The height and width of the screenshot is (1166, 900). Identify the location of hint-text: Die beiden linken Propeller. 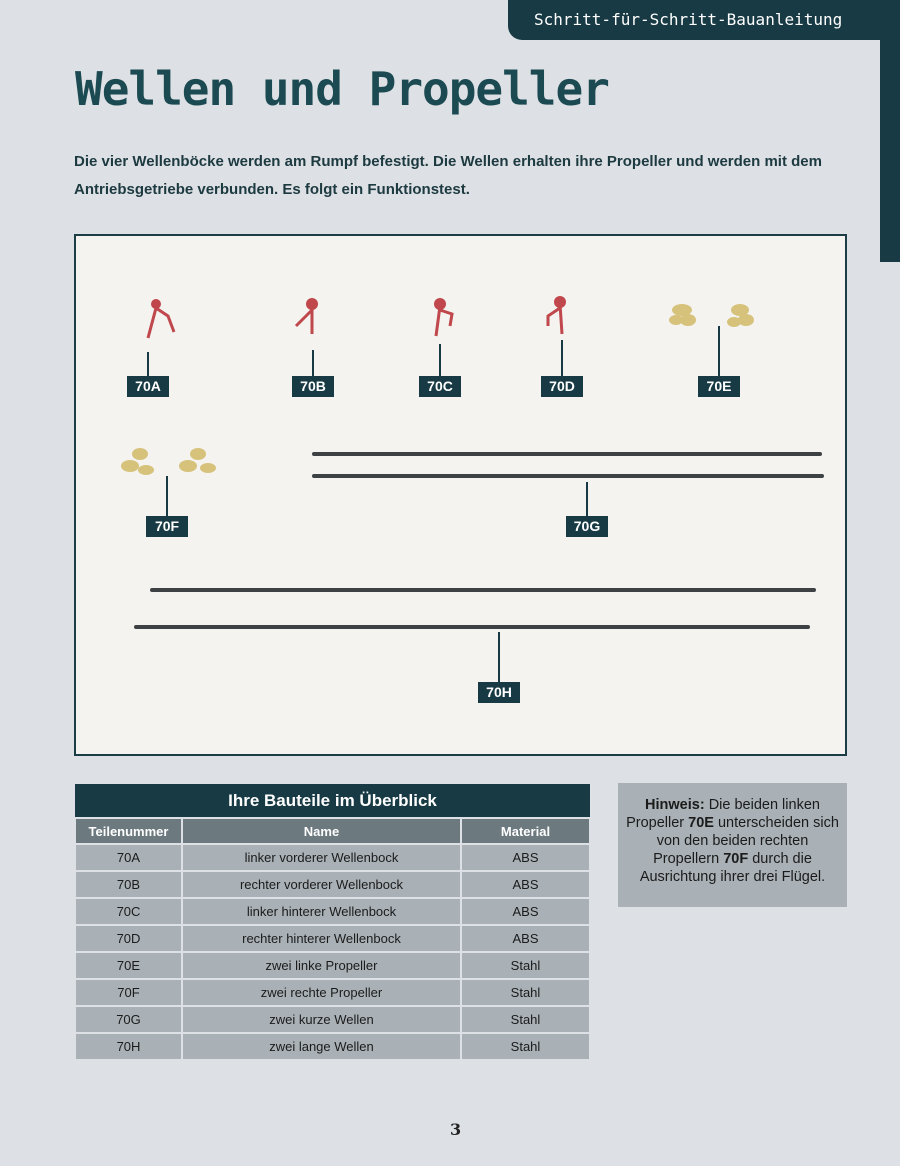
(723, 814).